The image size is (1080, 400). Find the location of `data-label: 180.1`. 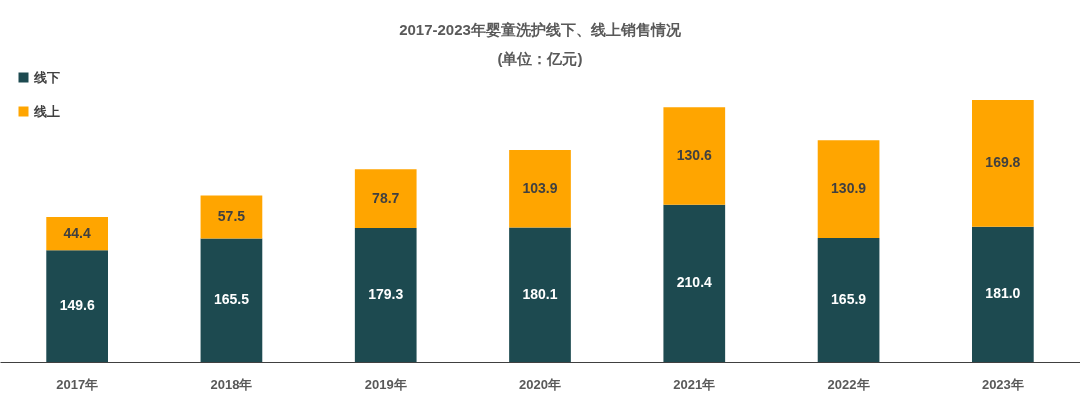

data-label: 180.1 is located at coordinates (540, 293).